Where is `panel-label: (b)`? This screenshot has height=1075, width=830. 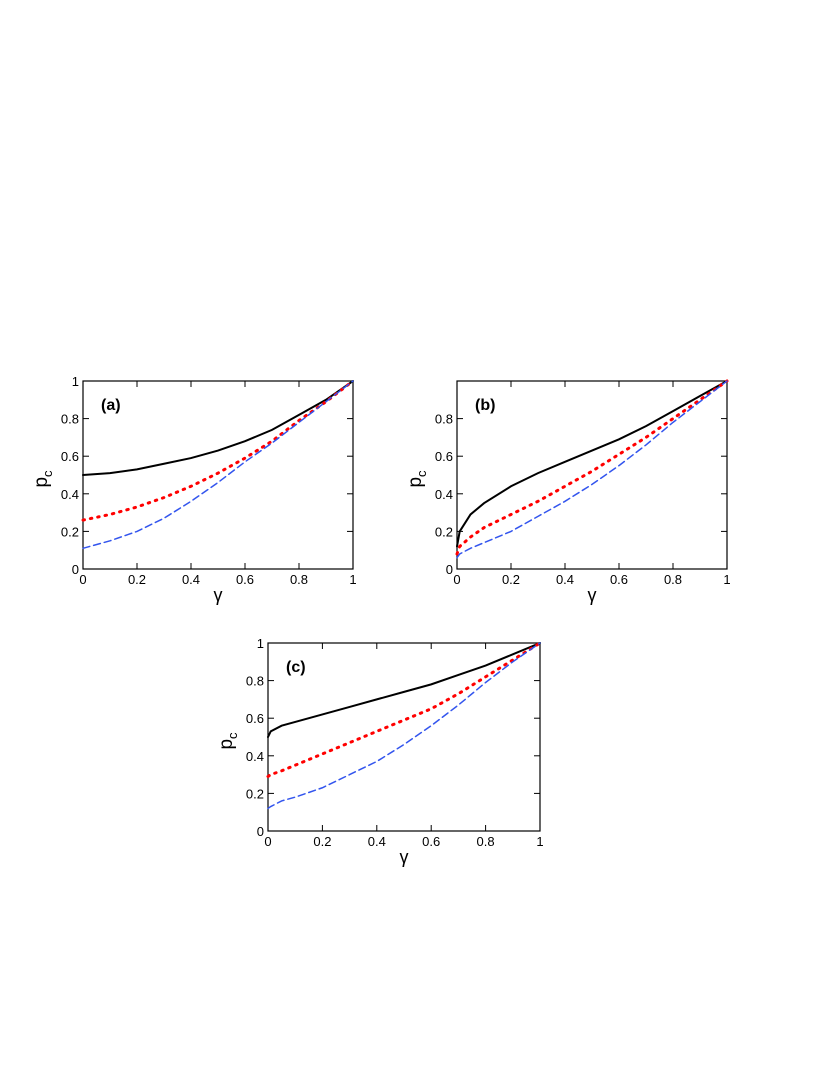
panel-label: (b) is located at coordinates (485, 405).